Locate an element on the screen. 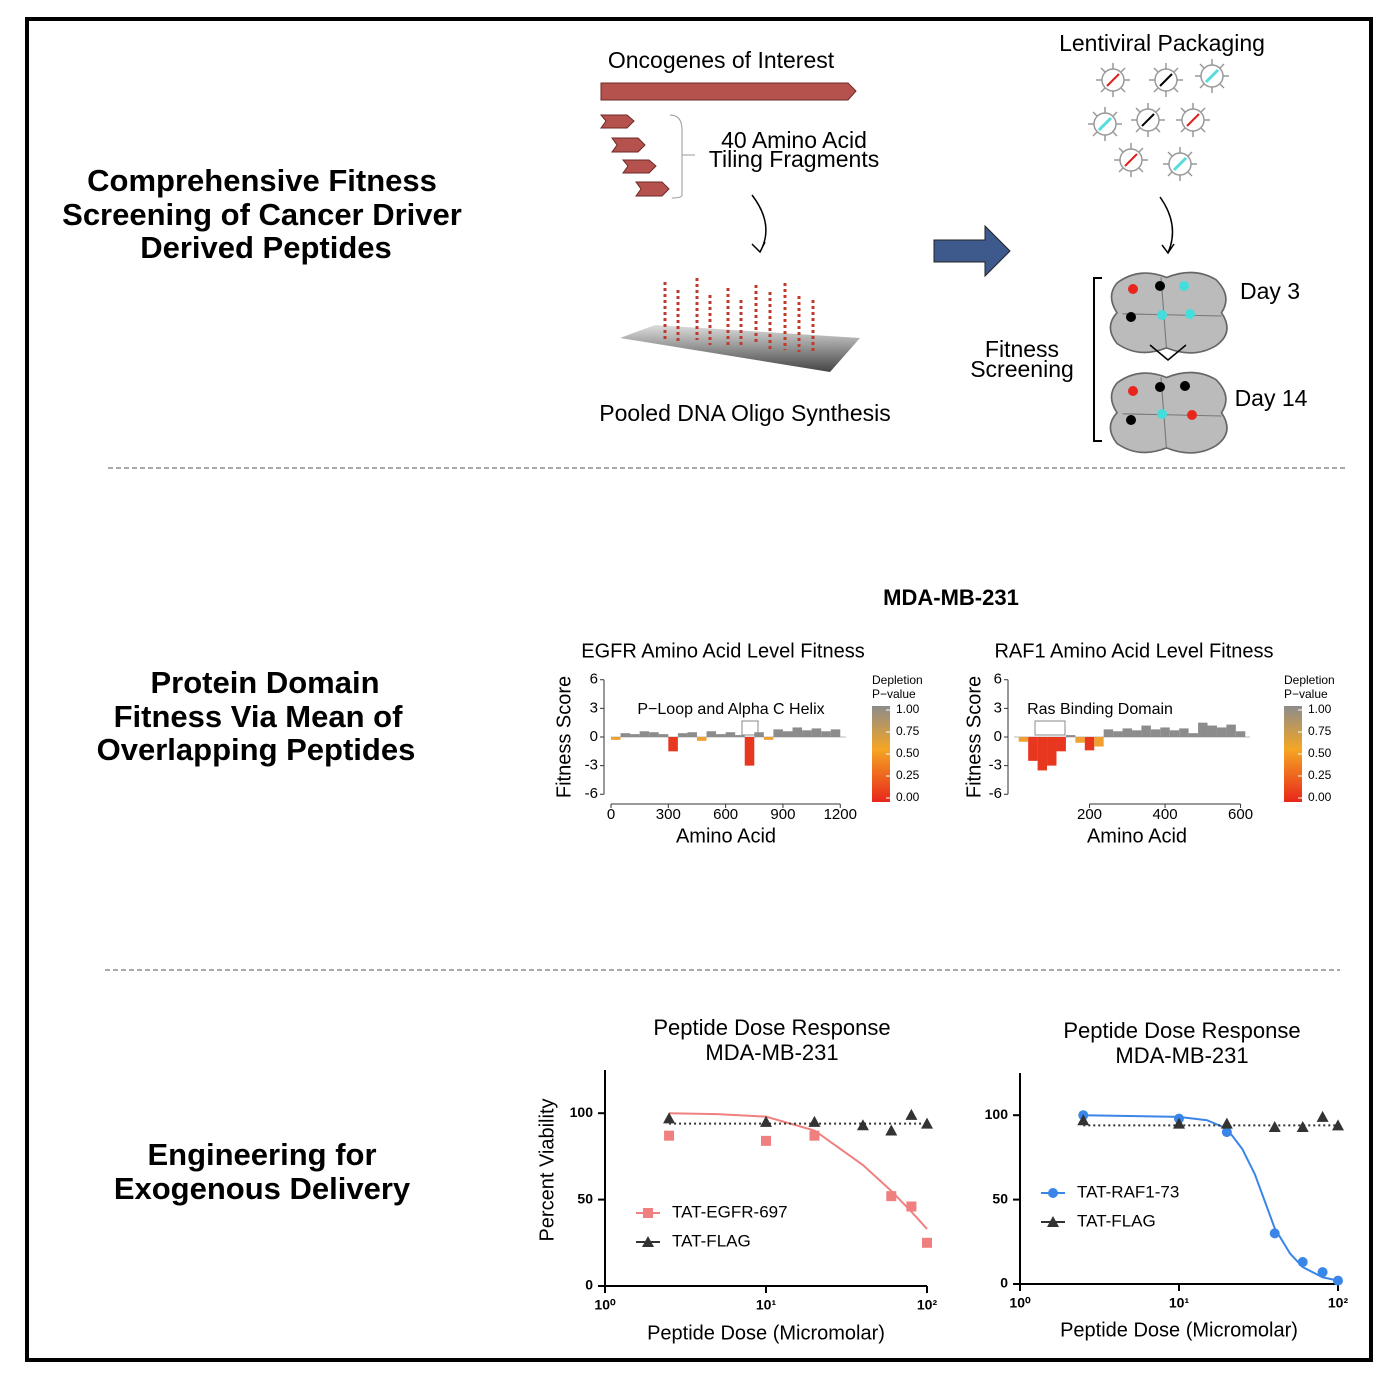 The image size is (1396, 1374). x-tick-label: 600 is located at coordinates (1240, 814).